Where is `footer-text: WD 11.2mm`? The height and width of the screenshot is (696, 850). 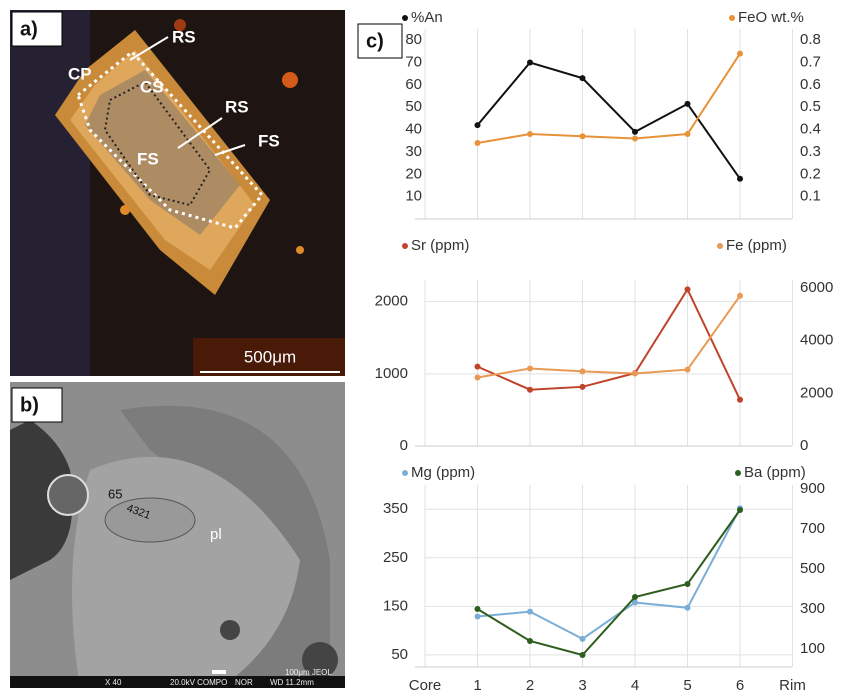
footer-text: WD 11.2mm is located at coordinates (292, 682).